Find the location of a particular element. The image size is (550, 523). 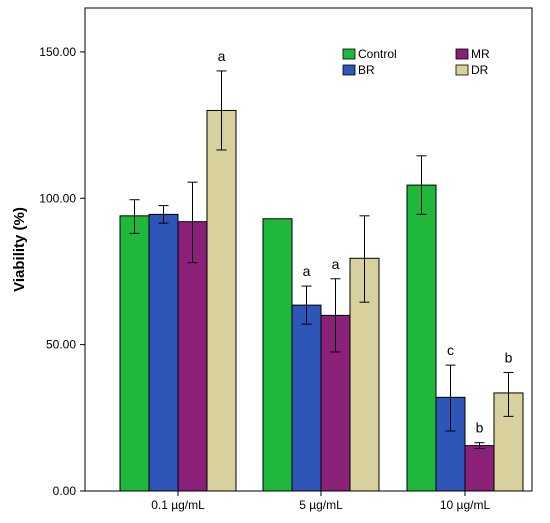

x-tick-label: 5 µg/mL is located at coordinates (321, 505).